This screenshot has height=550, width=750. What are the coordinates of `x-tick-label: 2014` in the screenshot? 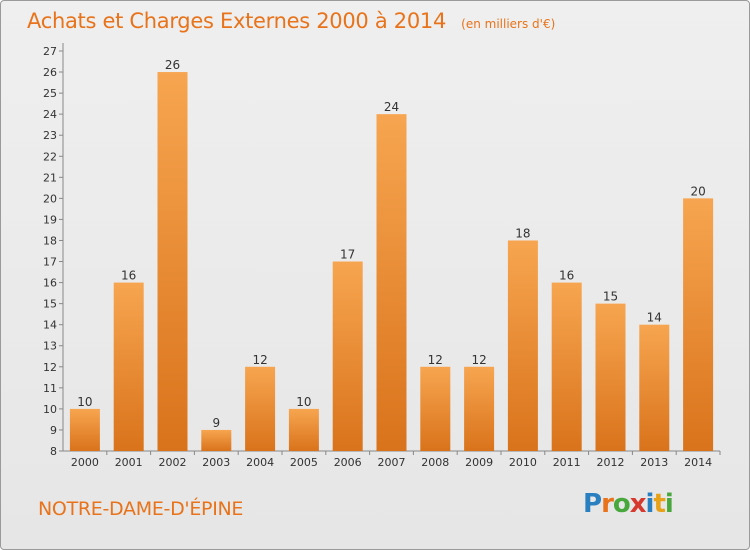 It's located at (698, 462).